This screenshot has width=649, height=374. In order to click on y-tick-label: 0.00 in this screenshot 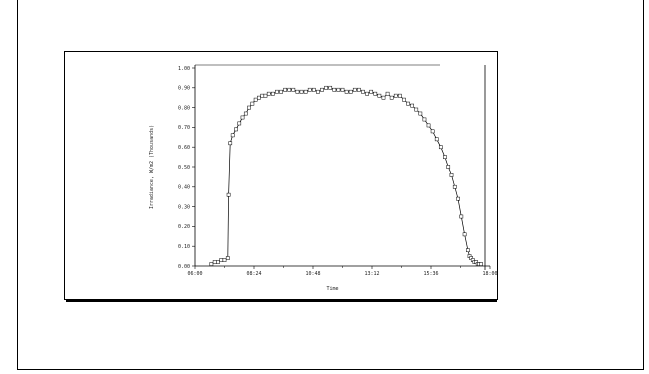, I will do `click(184, 267)`.